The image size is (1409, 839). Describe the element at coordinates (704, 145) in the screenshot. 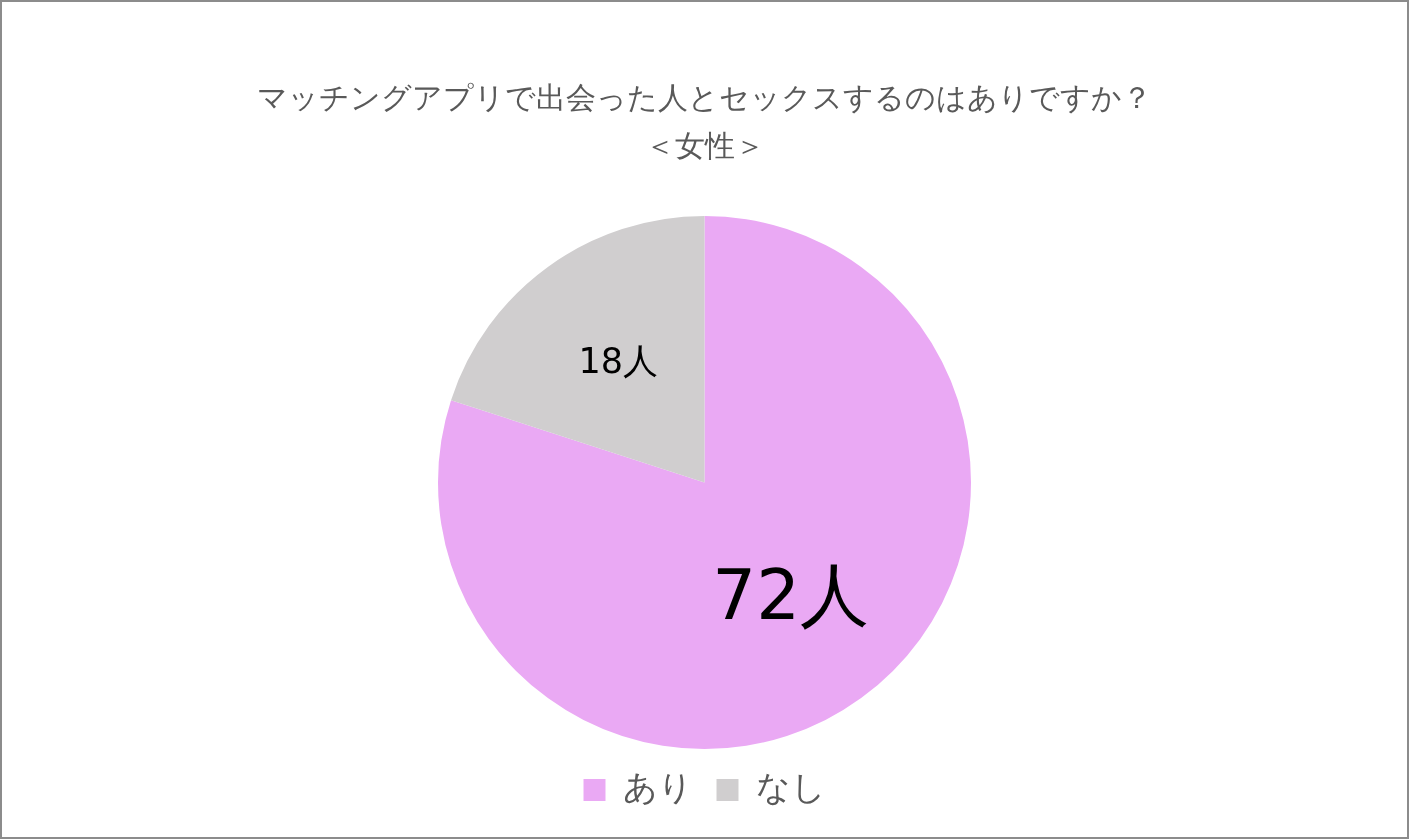

I see `chart-subtitle: ＜女性＞` at that location.